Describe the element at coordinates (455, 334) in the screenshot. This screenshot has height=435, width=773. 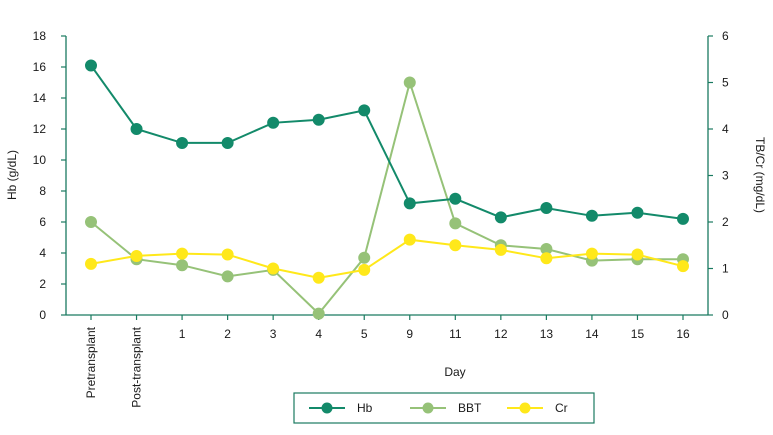
I see `x-tick-label: 11` at that location.